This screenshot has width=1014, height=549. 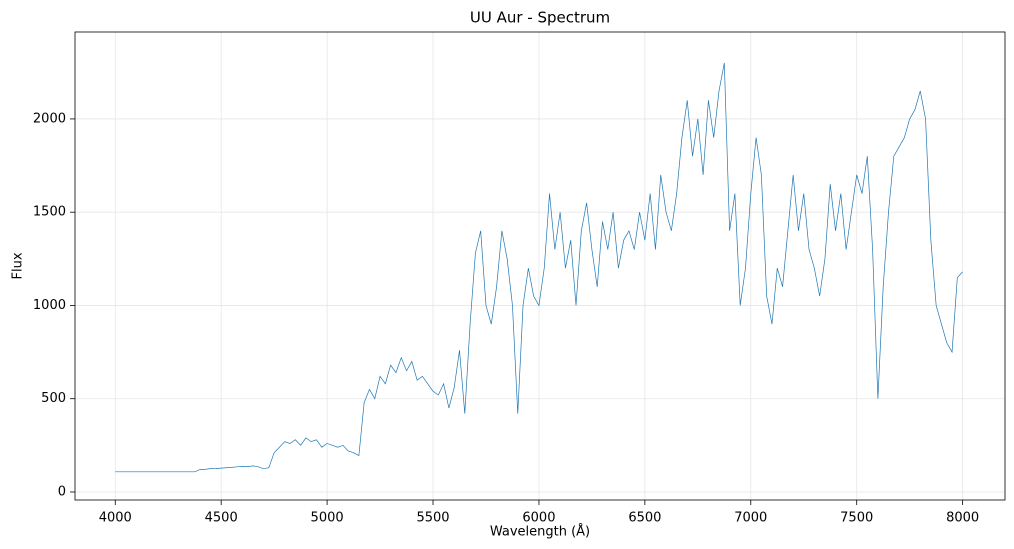 I want to click on chart-title: UU Aur - Spectrum, so click(x=540, y=18).